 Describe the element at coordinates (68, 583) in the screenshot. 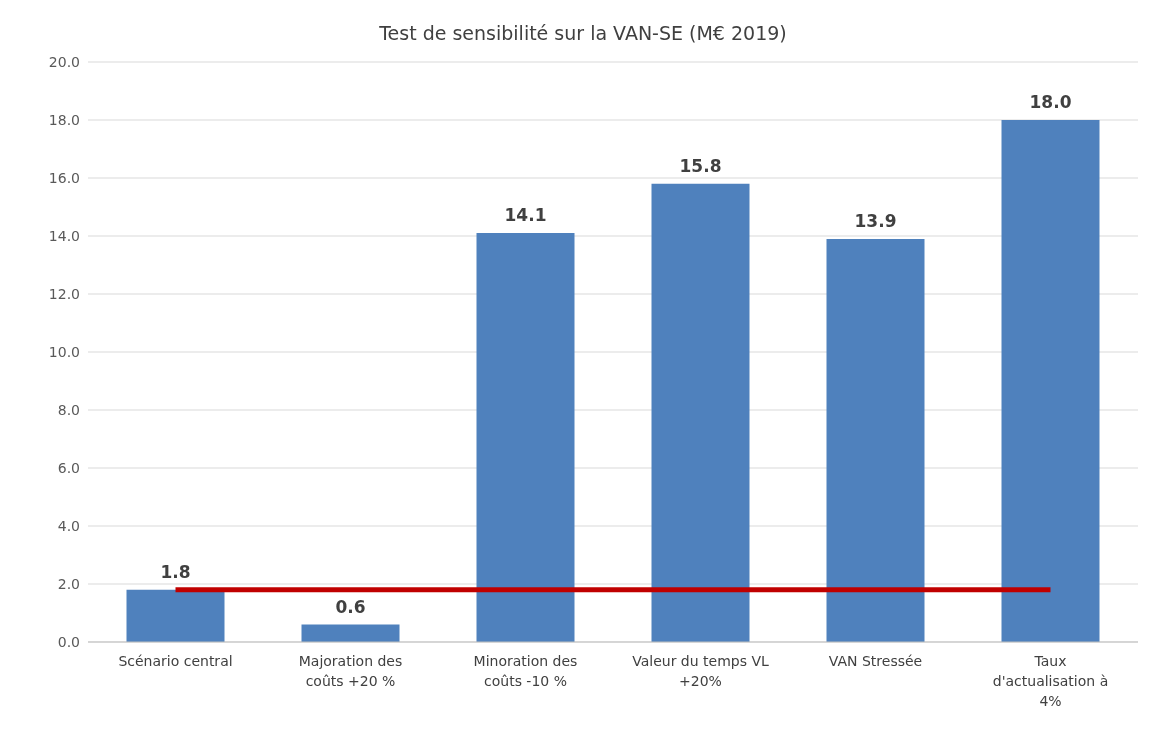

I see `y-tick-label: 2.0` at that location.